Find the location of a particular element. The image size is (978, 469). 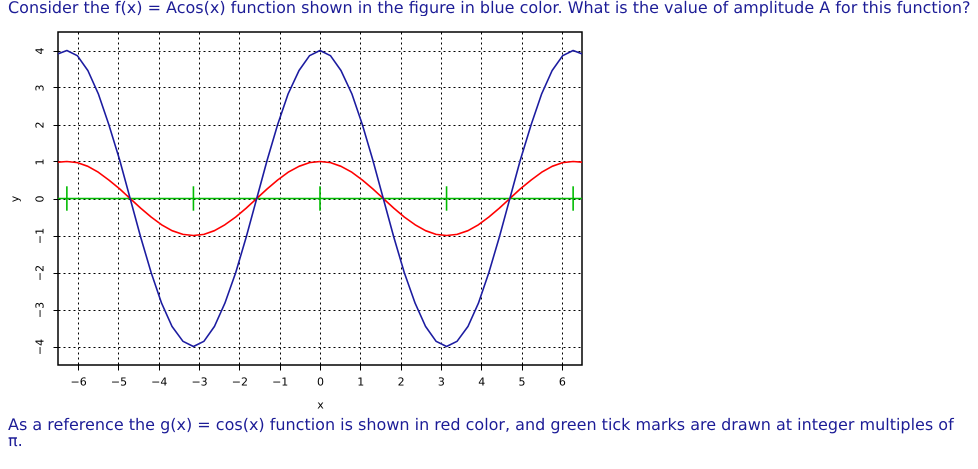

x-tick-label: −5 is located at coordinates (119, 382).